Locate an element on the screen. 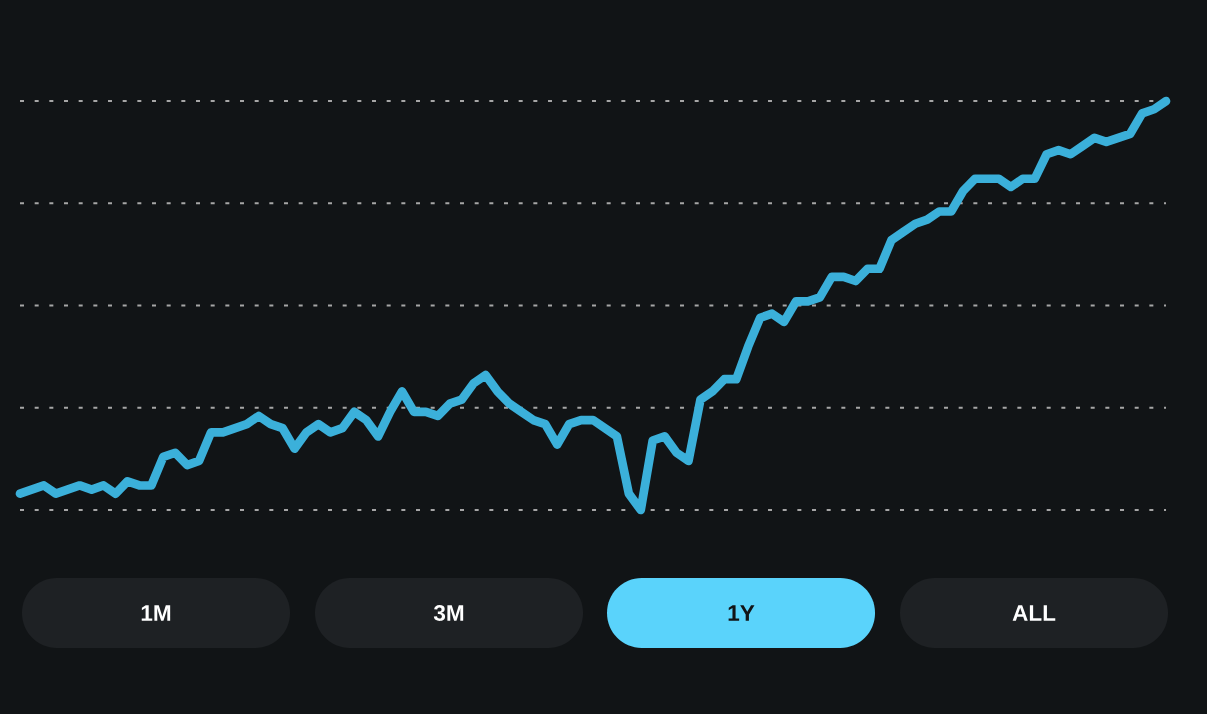 The height and width of the screenshot is (714, 1207). text: 1M is located at coordinates (156, 613).